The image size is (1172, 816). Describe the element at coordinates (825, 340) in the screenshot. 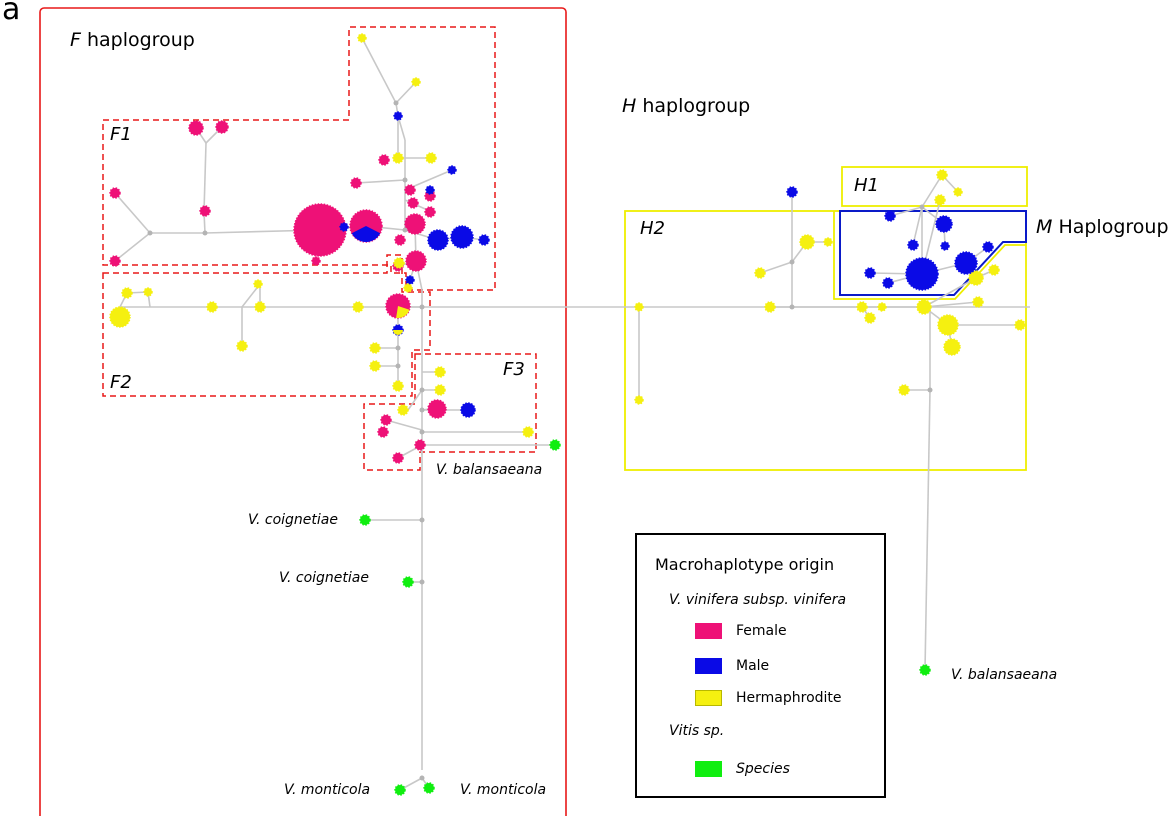

I see `h2-subgroup-border` at that location.